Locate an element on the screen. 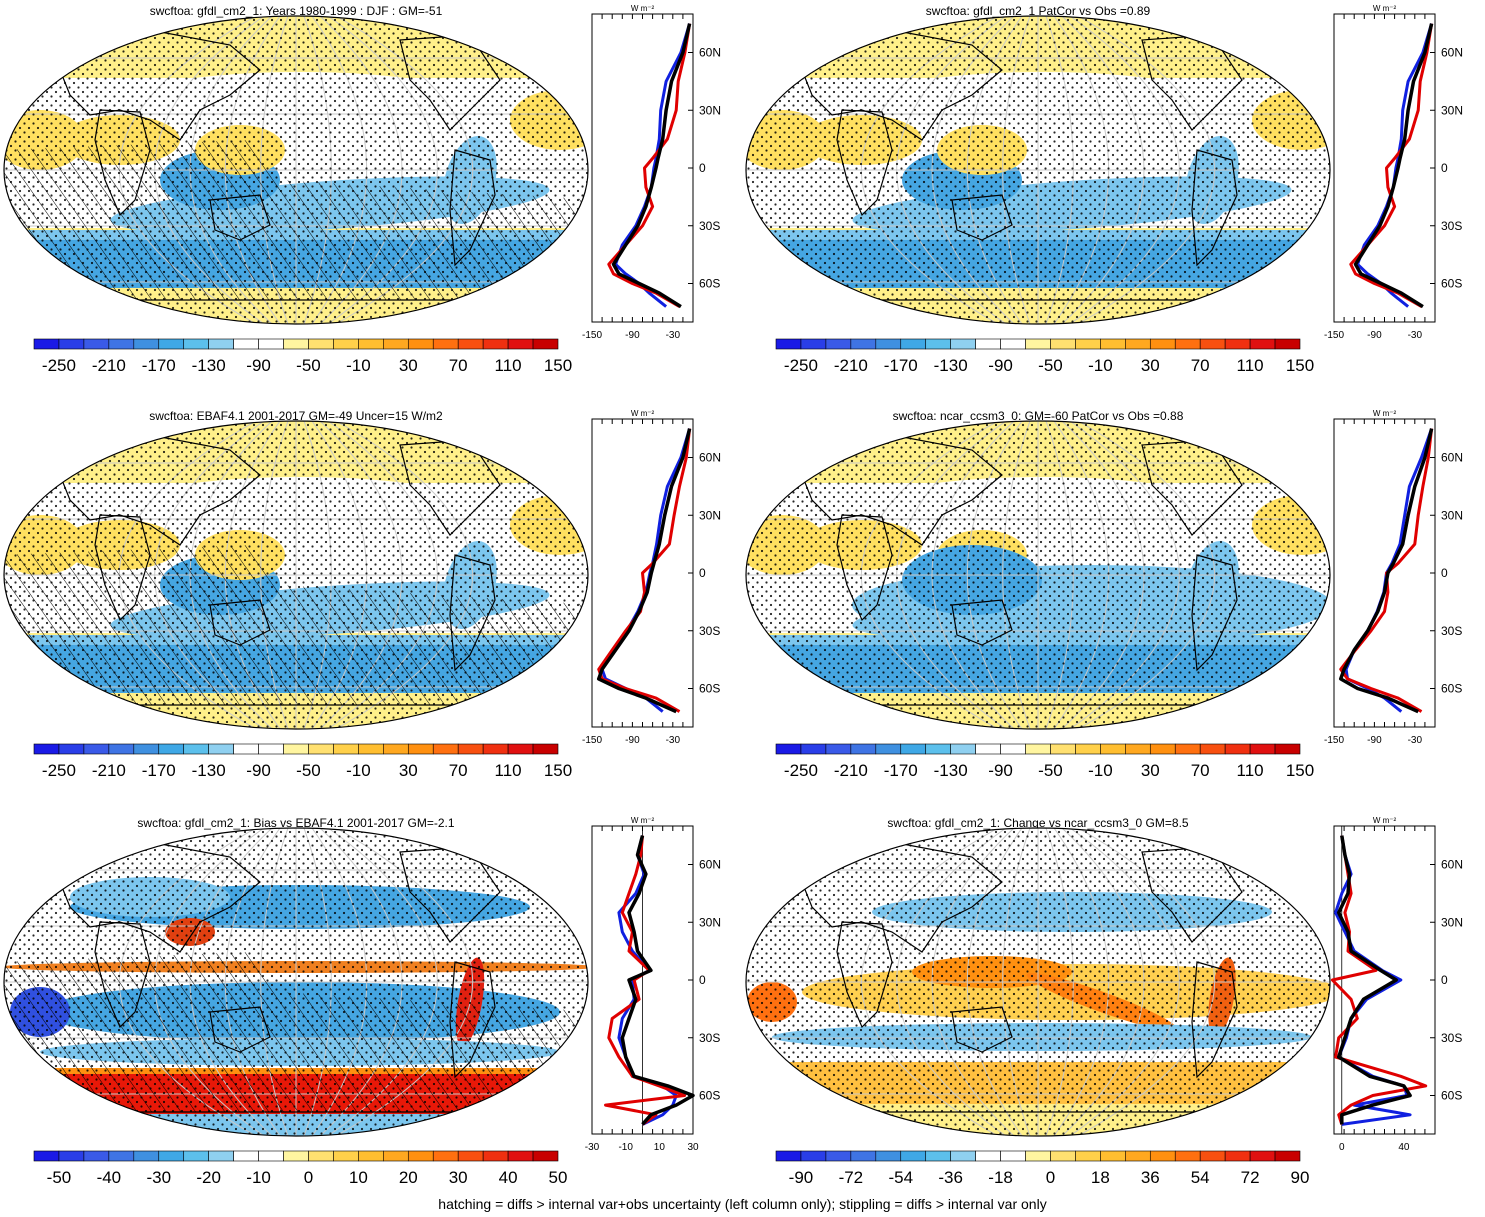 Image resolution: width=1485 pixels, height=1217 pixels. zonal-x-label: -30 is located at coordinates (1415, 740).